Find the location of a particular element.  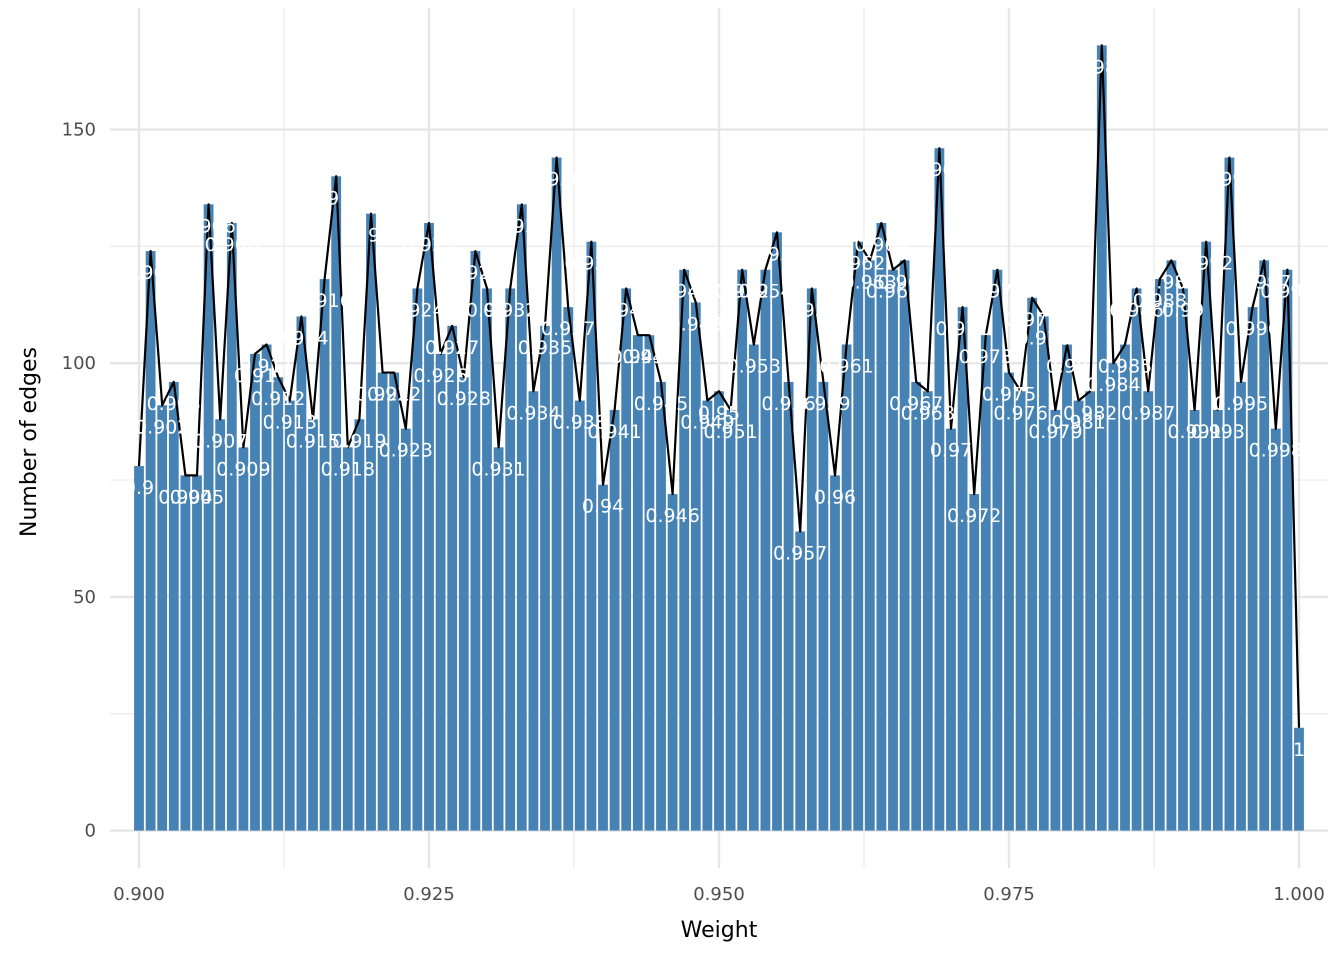

bar-value-label: 0.937 is located at coordinates (568, 329).